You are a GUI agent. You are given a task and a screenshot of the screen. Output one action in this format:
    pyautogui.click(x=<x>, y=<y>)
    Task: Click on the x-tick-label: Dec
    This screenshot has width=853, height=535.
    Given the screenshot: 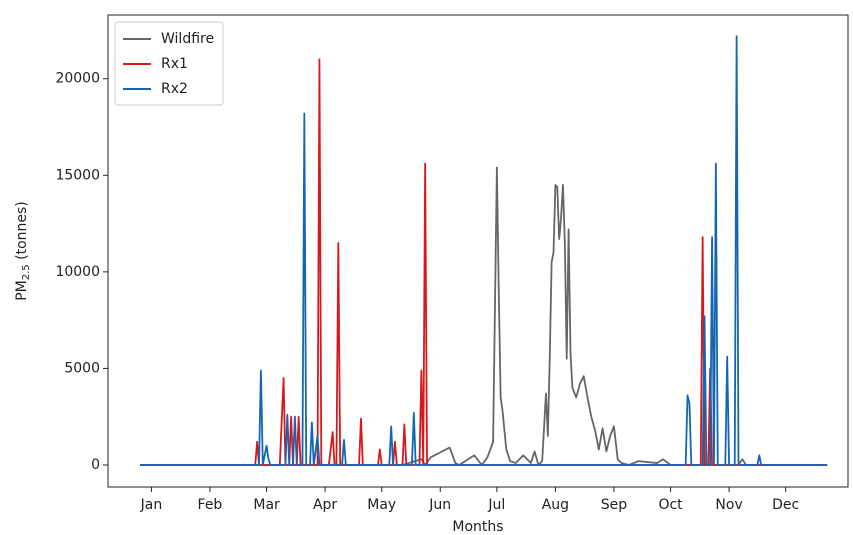 What is the action you would take?
    pyautogui.click(x=785, y=505)
    